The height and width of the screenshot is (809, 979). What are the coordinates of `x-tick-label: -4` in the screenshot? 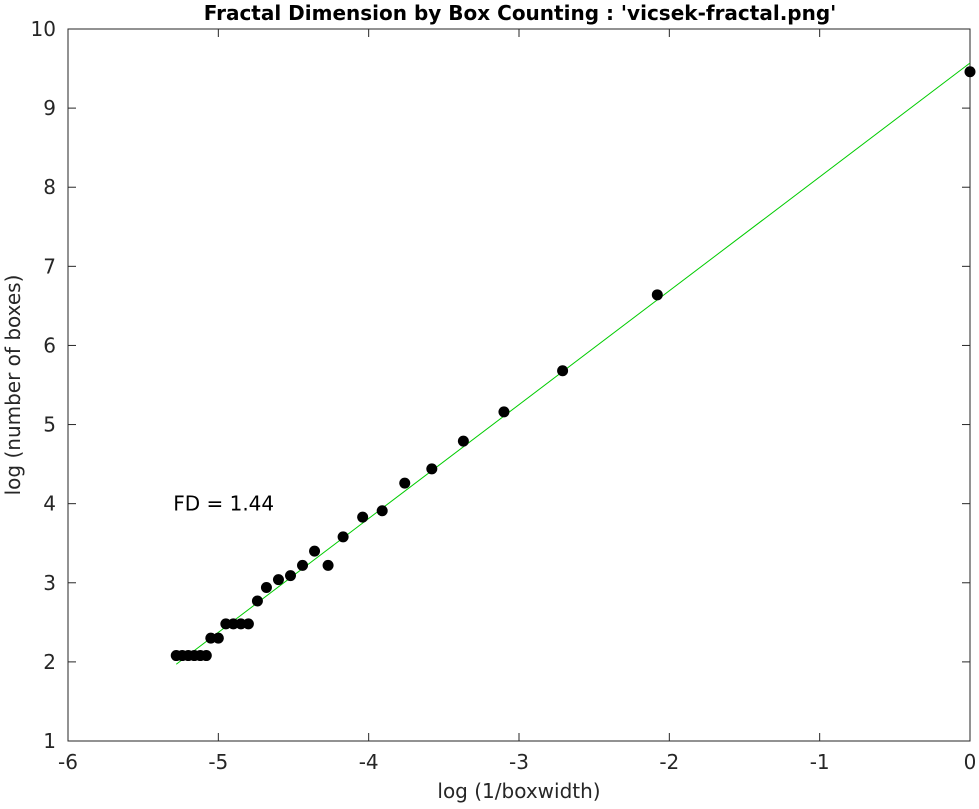 It's located at (369, 762).